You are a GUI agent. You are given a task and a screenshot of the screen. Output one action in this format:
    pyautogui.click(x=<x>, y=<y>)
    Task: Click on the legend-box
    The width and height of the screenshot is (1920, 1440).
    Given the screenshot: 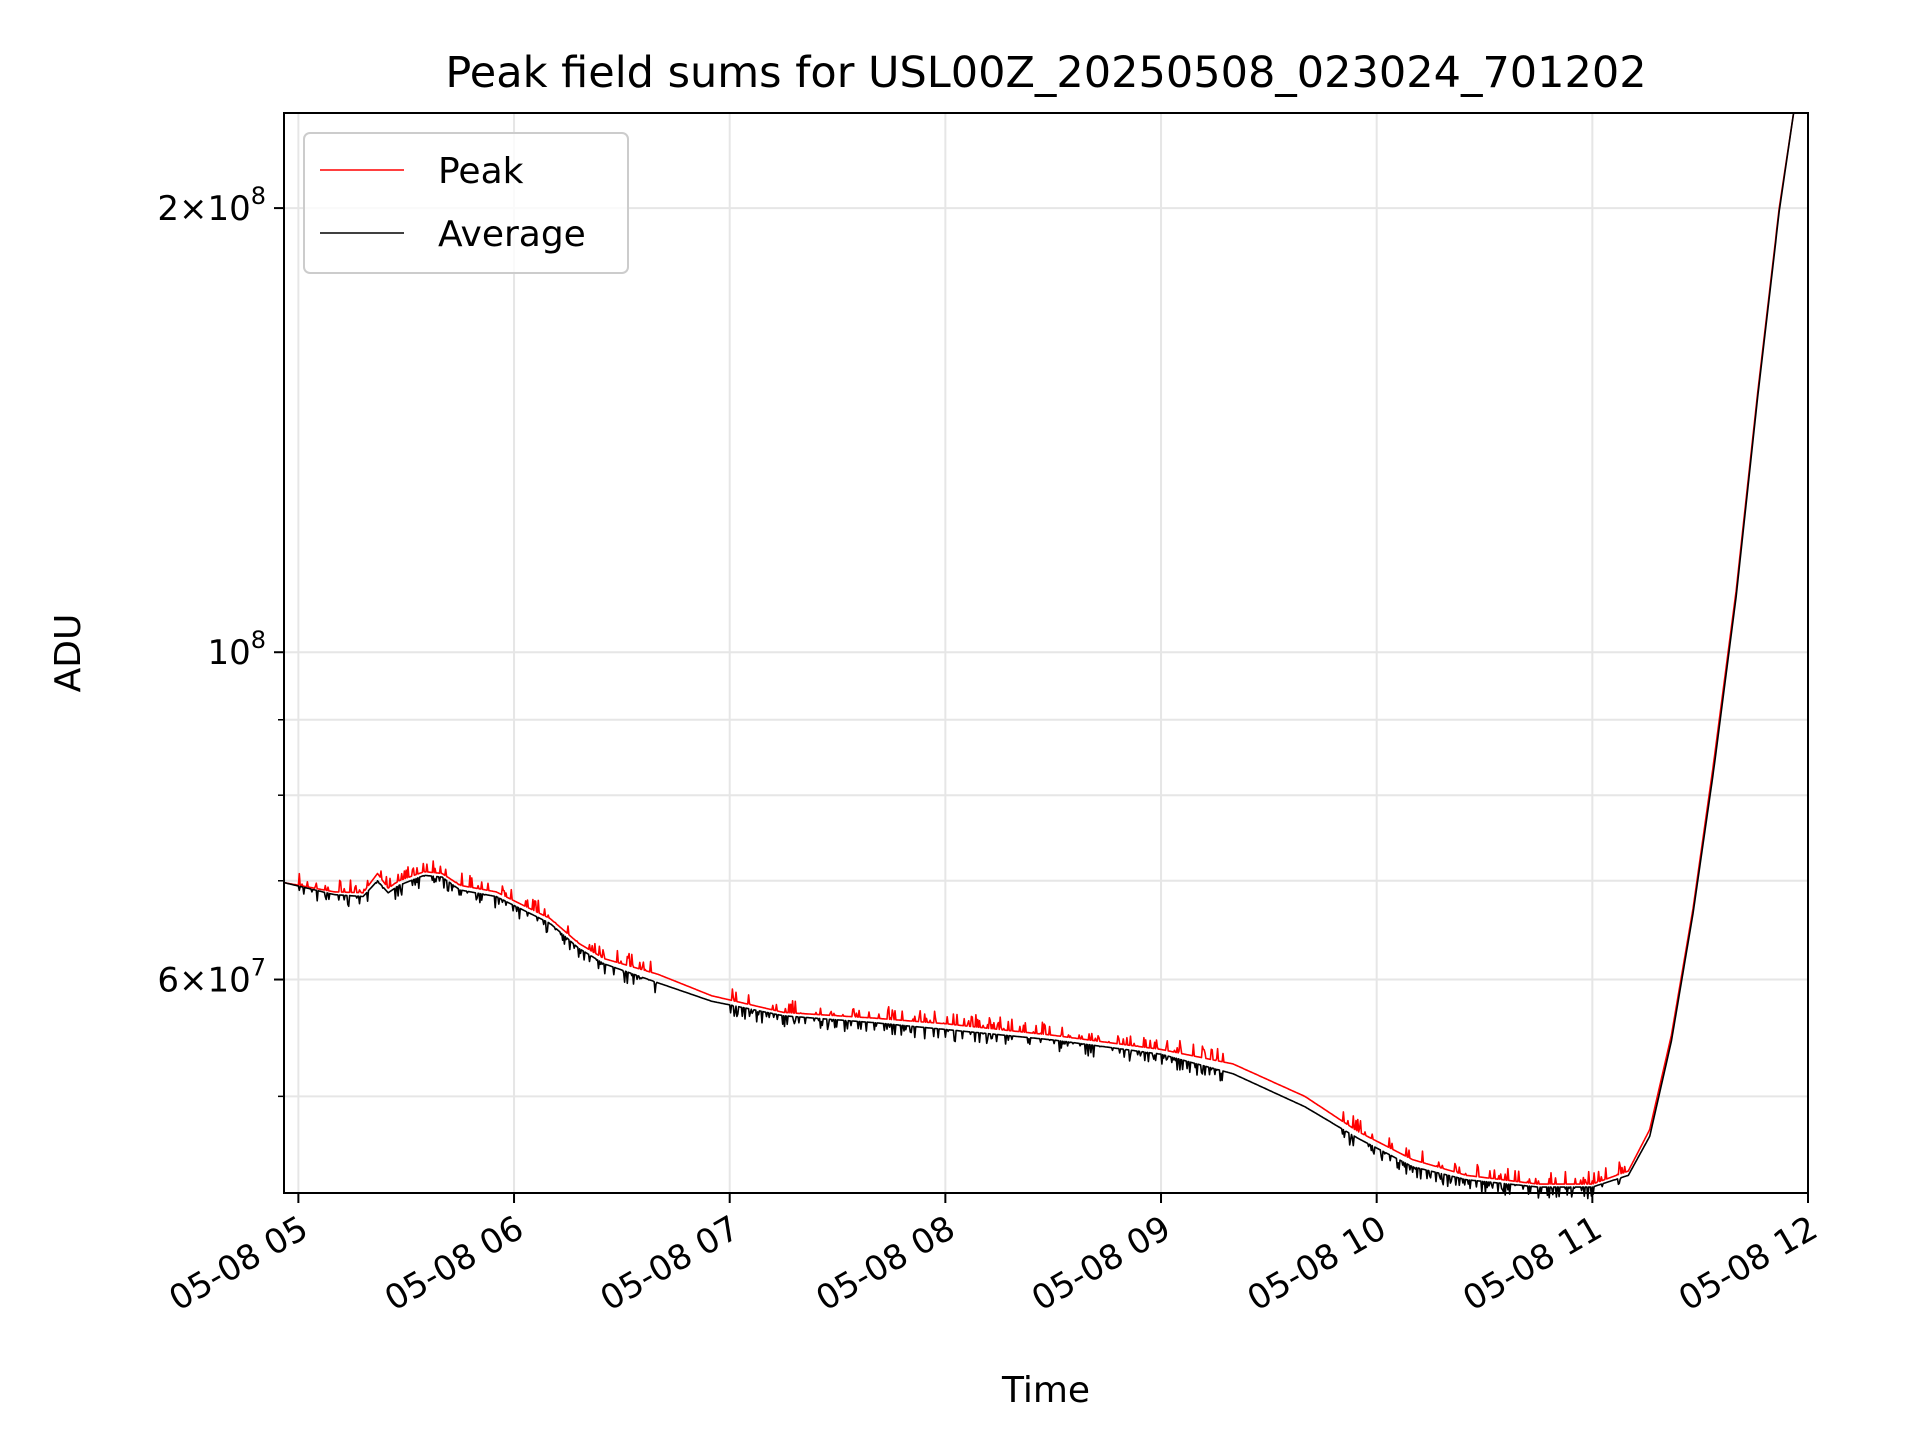 What is the action you would take?
    pyautogui.click(x=466, y=203)
    